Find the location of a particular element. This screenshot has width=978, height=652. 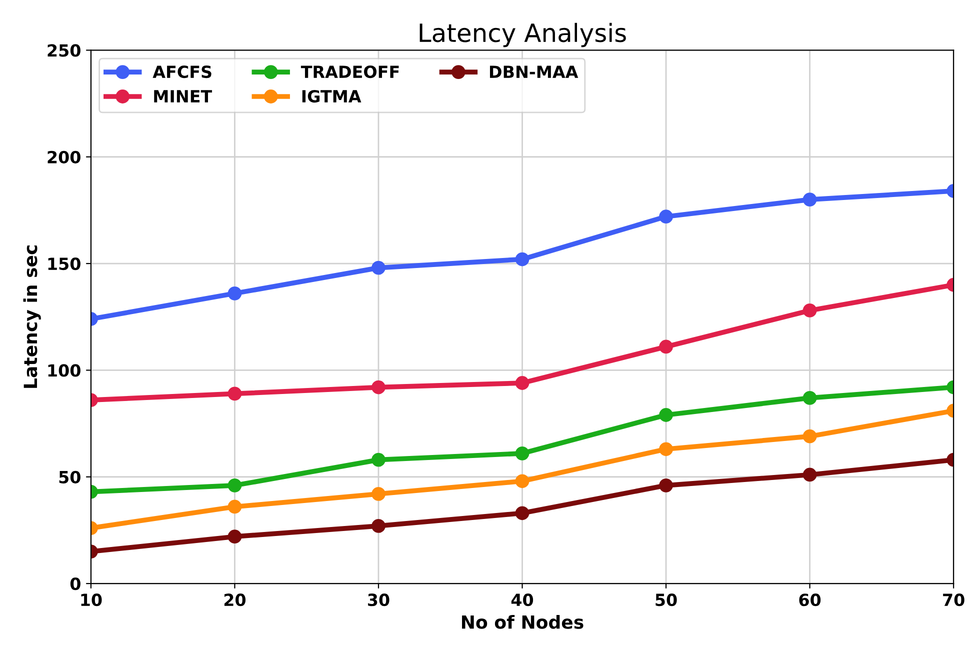

x-tick-label: 20 is located at coordinates (235, 600).